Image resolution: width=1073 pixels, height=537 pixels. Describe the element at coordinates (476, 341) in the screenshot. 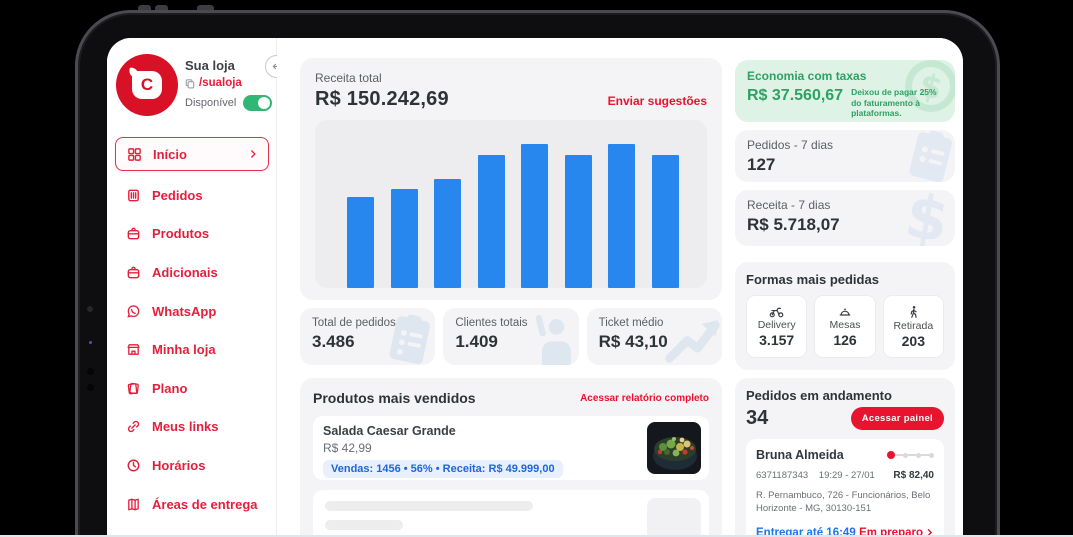

I see `total-customers-value: 1.409` at that location.